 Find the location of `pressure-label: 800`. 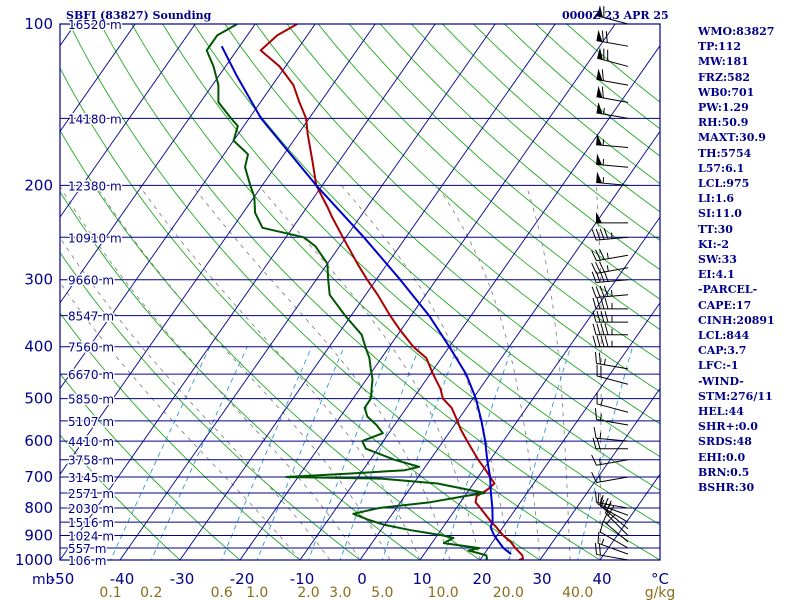

pressure-label: 800 is located at coordinates (38, 508).